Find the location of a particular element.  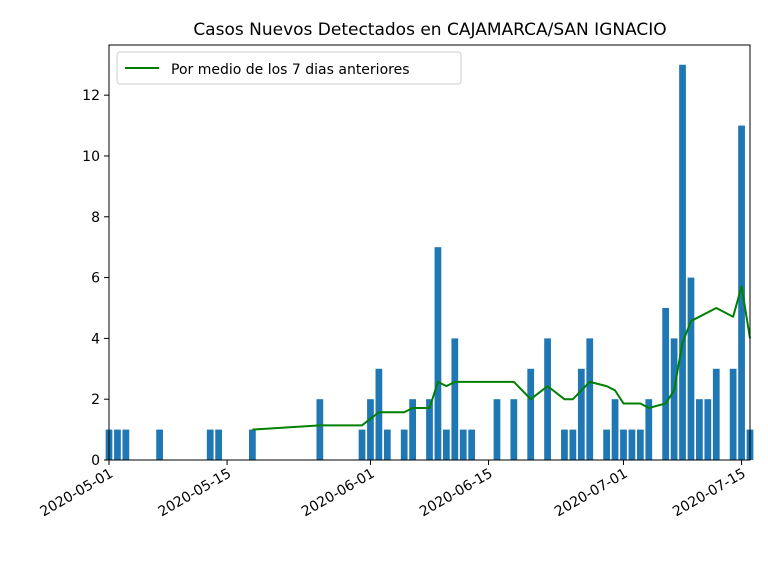

y-tick-label: 0 is located at coordinates (95, 461).